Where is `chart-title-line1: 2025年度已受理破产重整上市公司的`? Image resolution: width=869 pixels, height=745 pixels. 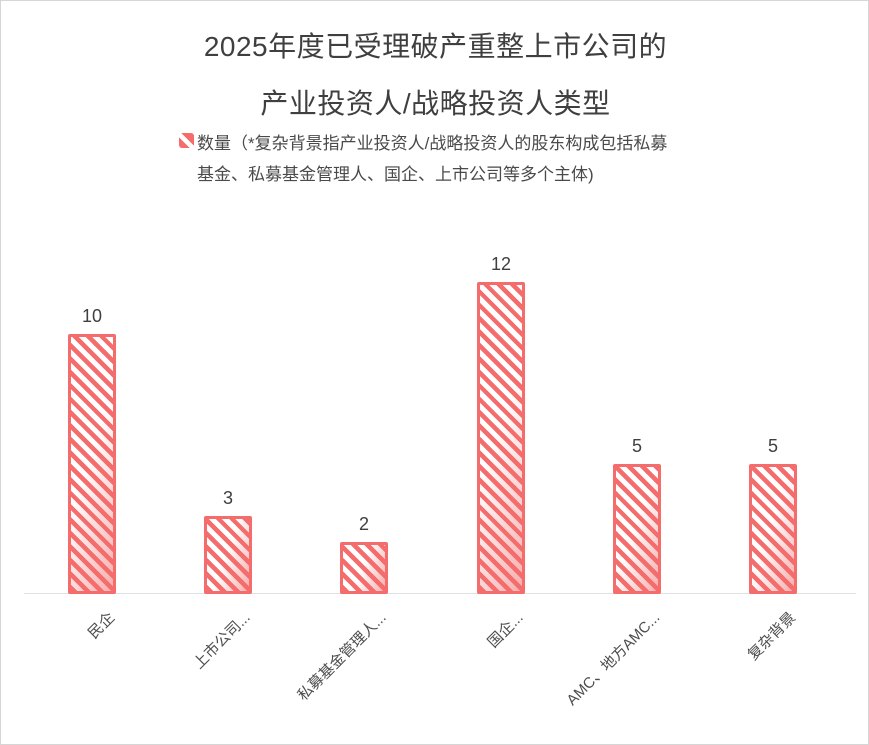
chart-title-line1: 2025年度已受理破产重整上市公司的 is located at coordinates (435, 46).